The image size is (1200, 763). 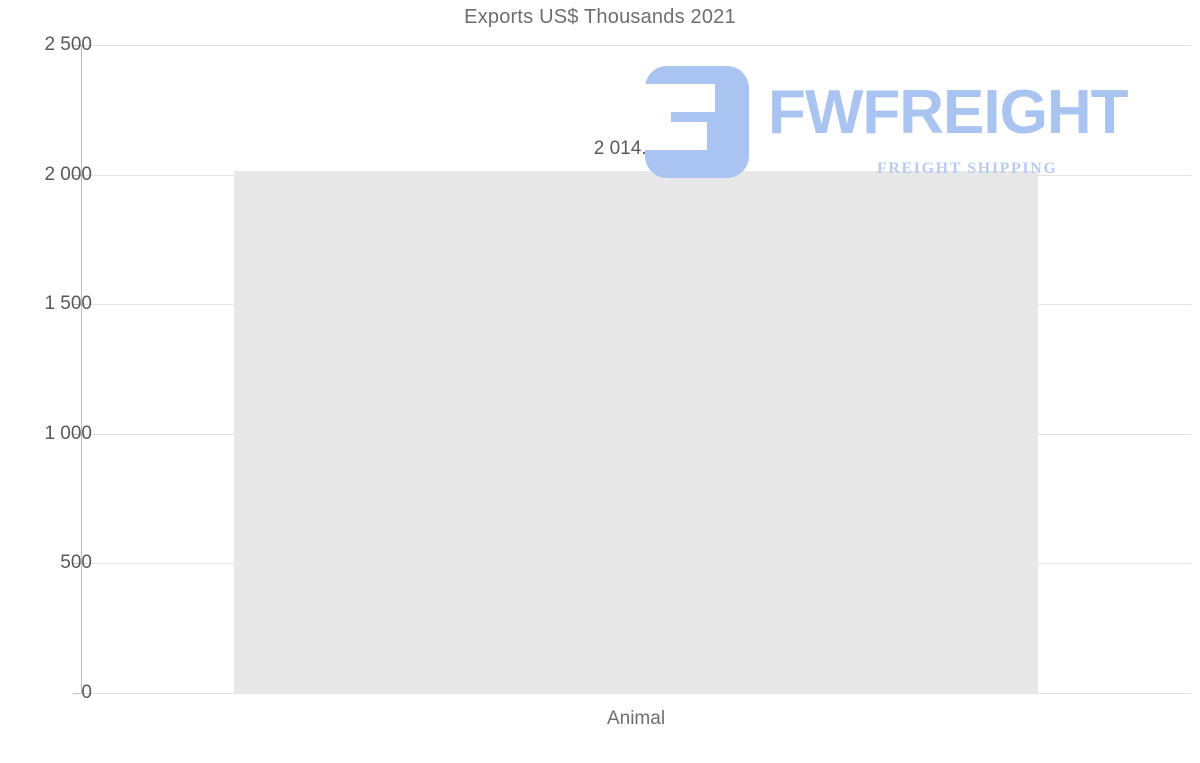 I want to click on y-axis-line, so click(x=81, y=369).